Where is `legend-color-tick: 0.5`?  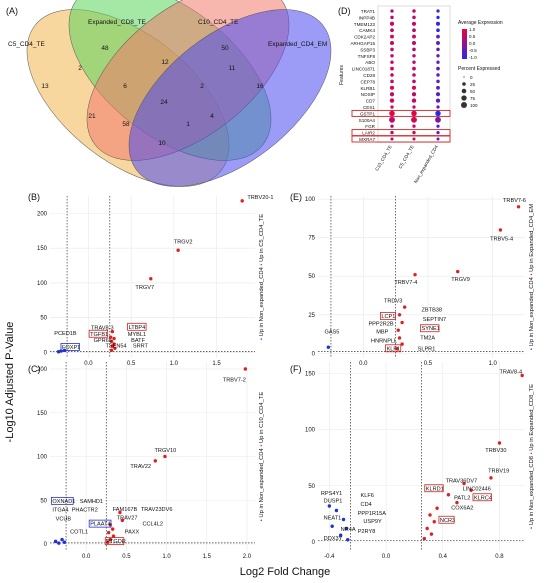 legend-color-tick: 0.5 is located at coordinates (472, 36).